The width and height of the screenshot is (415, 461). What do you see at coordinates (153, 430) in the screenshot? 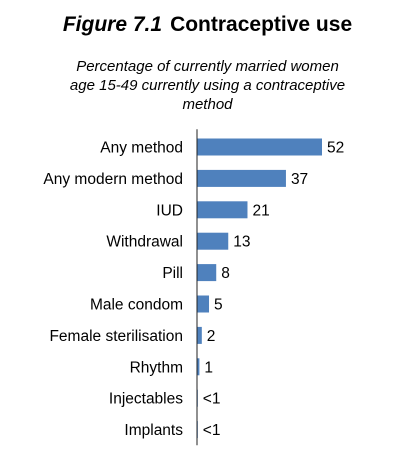
I see `category-label-implants: Implants` at bounding box center [153, 430].